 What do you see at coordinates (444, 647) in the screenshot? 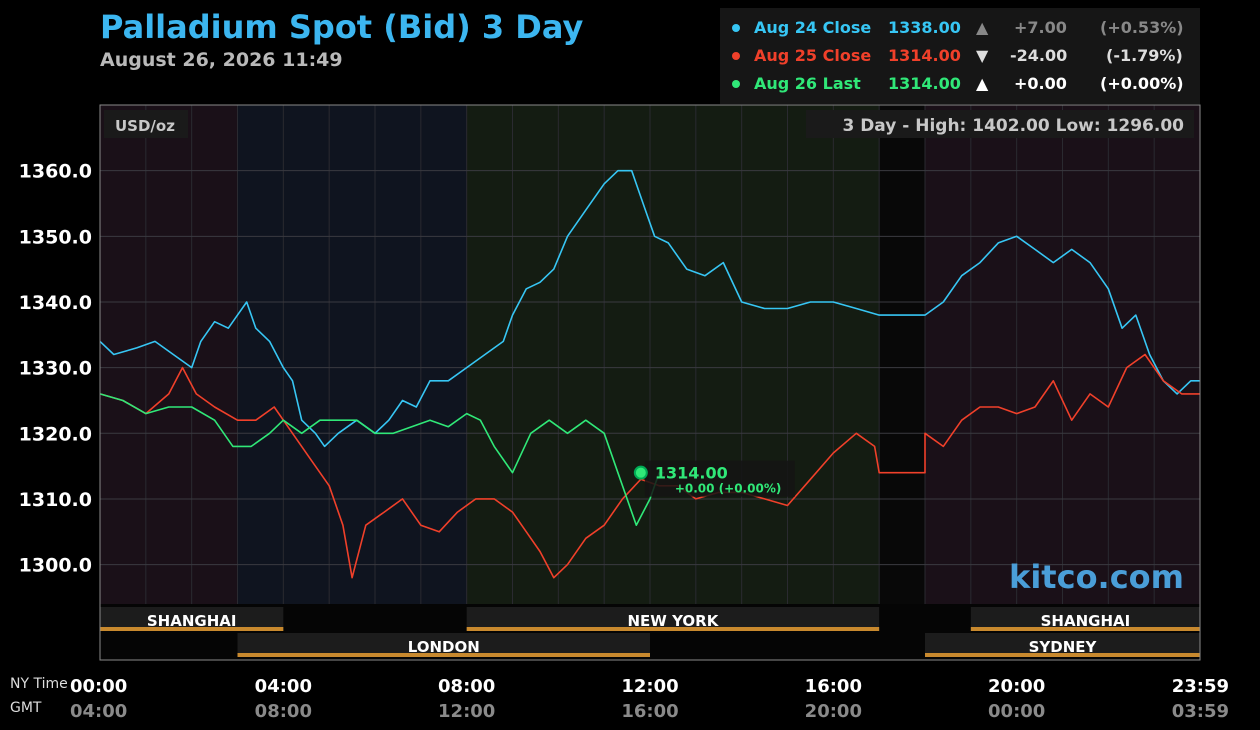
I see `session-label: LONDON` at bounding box center [444, 647].